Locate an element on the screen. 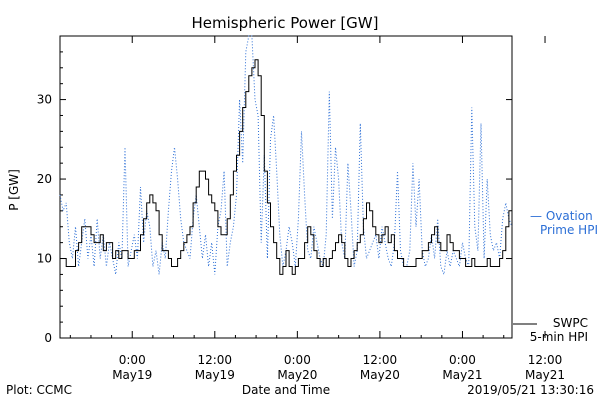  legend-ovation-line1: — Ovation is located at coordinates (561, 216).